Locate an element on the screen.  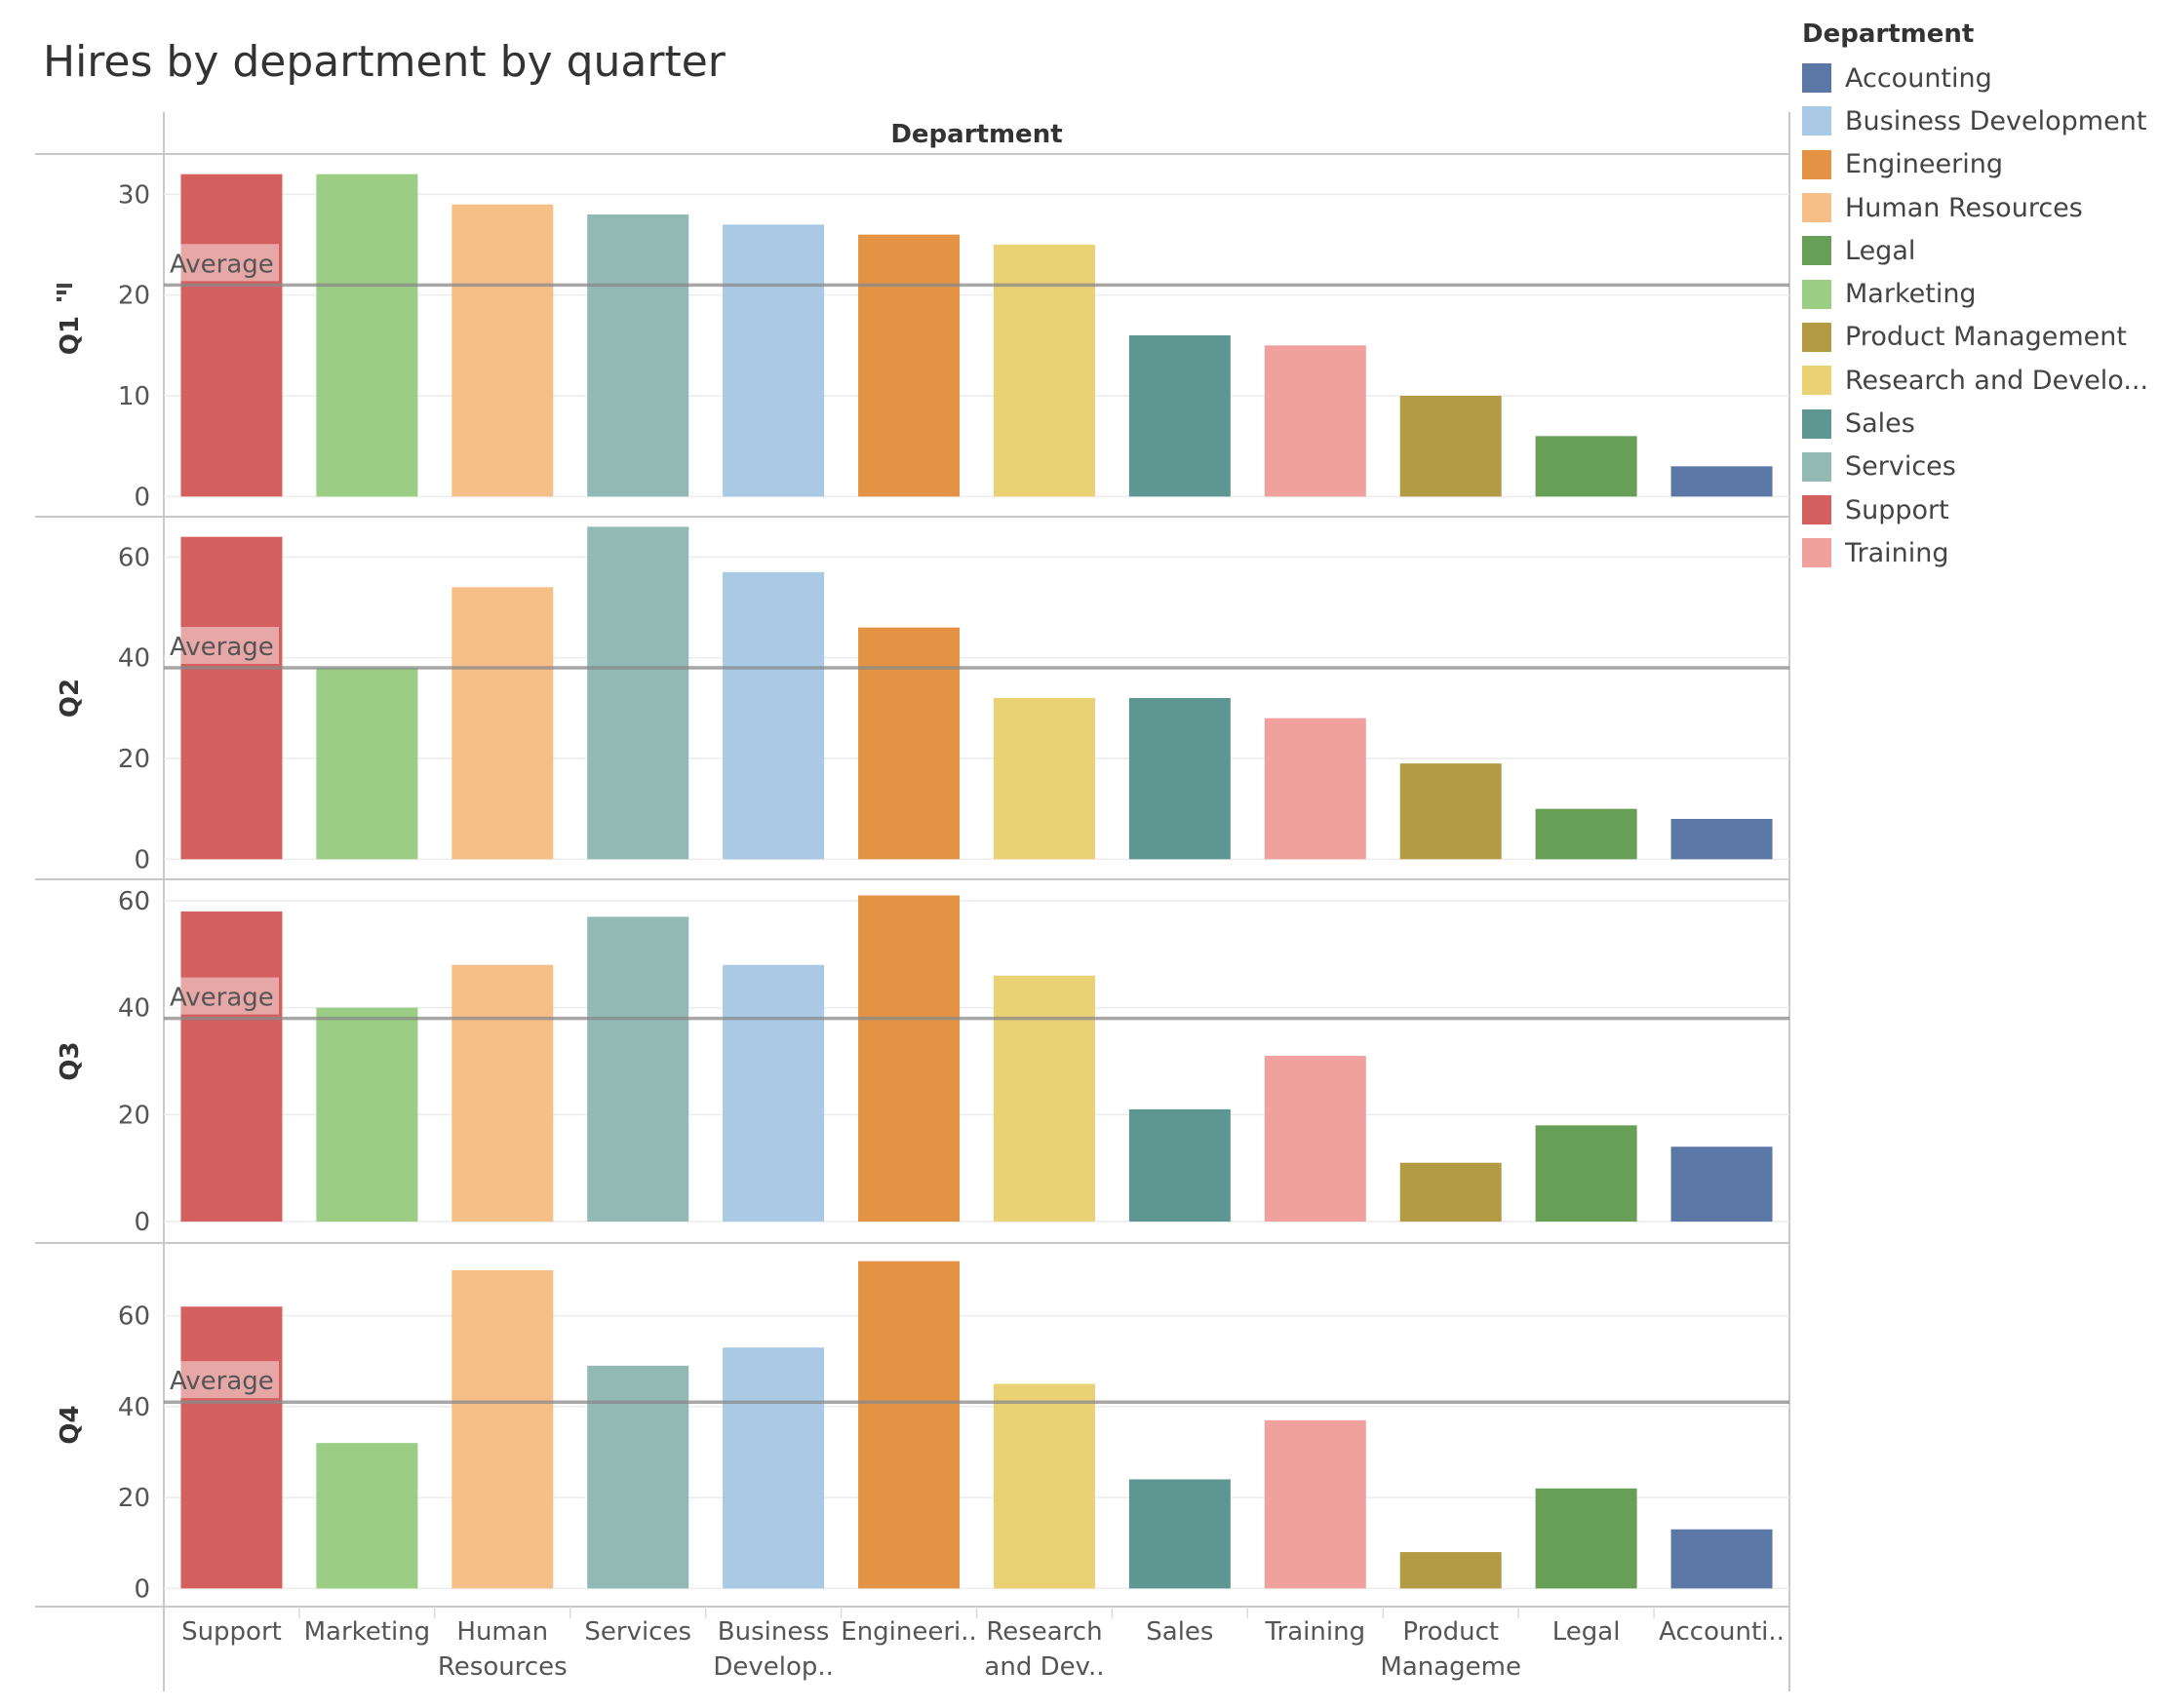
legend-item: Sales is located at coordinates (1977, 423).